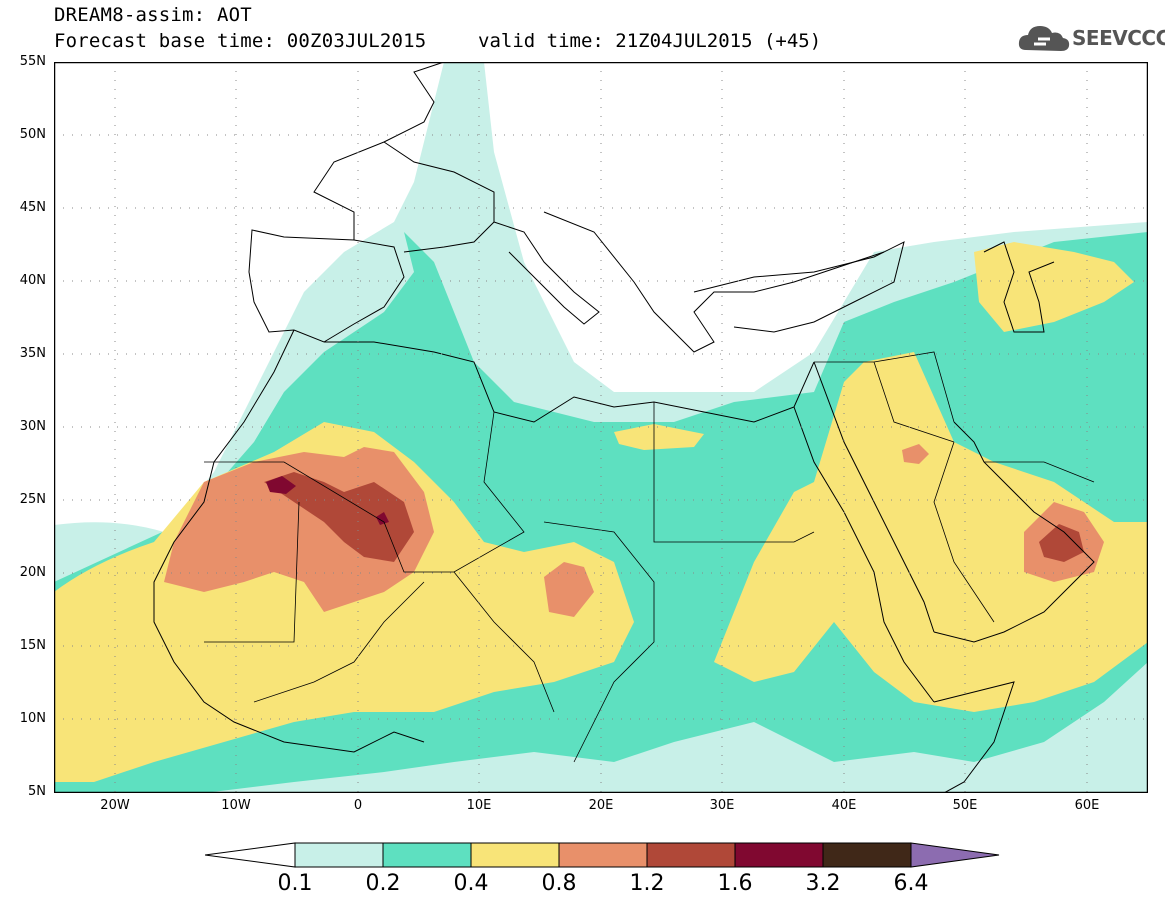  I want to click on aot-band-08-chad, so click(569, 589).